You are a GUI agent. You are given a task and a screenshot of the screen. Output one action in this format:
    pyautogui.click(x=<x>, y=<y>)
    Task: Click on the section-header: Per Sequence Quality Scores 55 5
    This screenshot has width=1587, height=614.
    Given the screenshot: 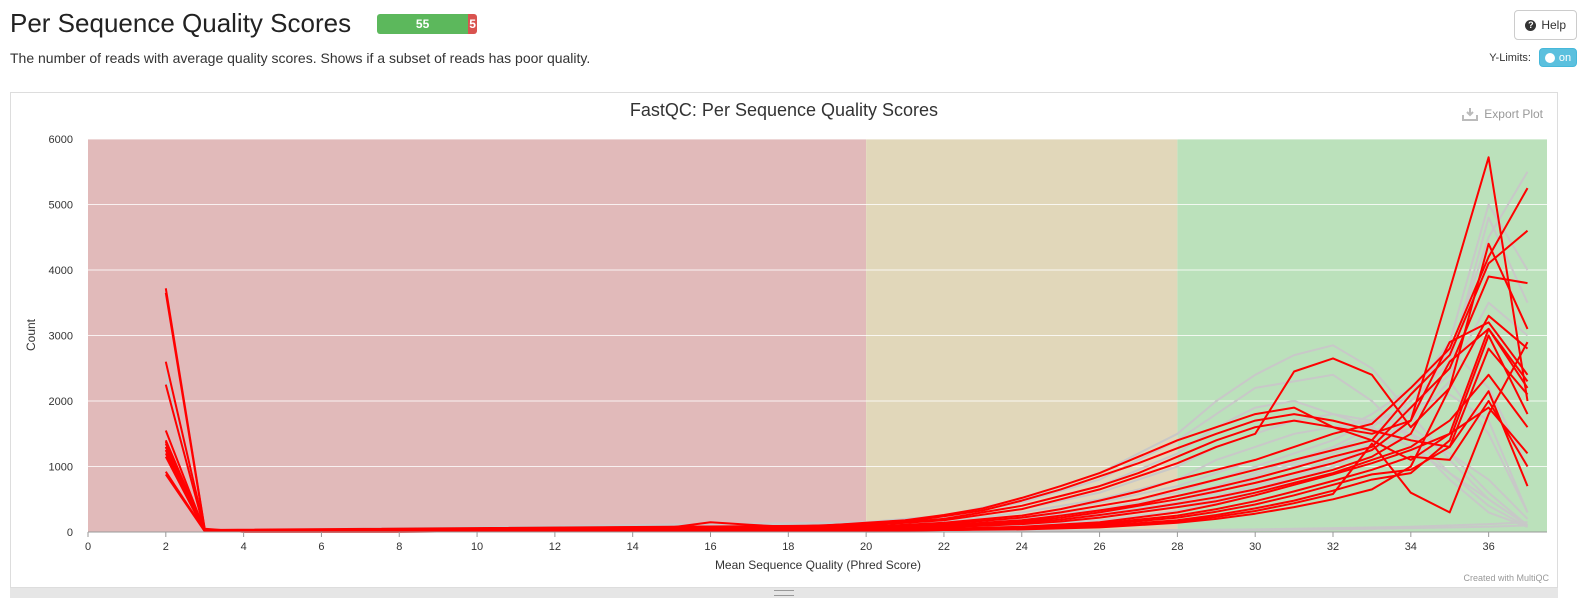 What is the action you would take?
    pyautogui.click(x=244, y=23)
    